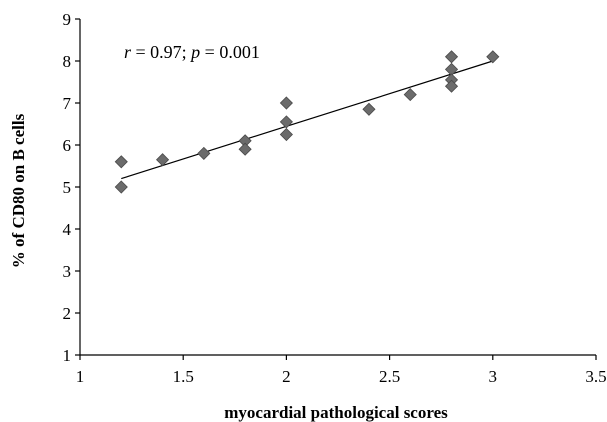 This screenshot has height=422, width=607. I want to click on x-tick-label: 3.5, so click(595, 376).